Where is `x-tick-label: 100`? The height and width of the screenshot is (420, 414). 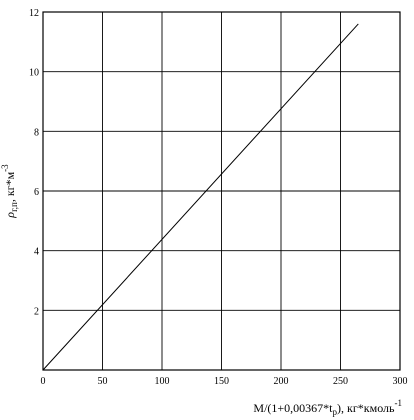 x-tick-label: 100 is located at coordinates (162, 381).